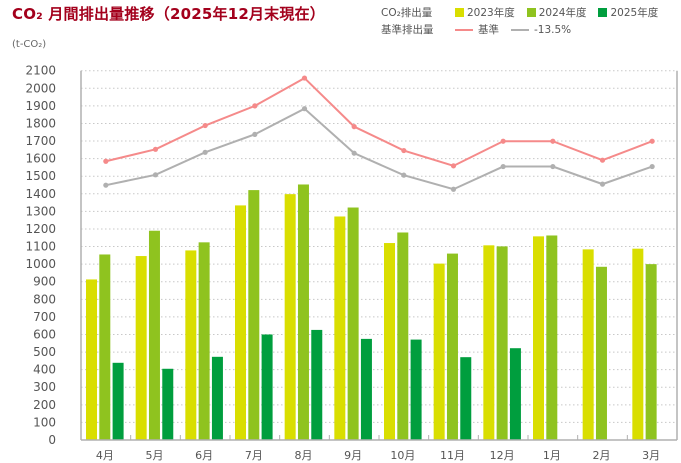 Image resolution: width=681 pixels, height=463 pixels. I want to click on legend-label-baseline: 基準, so click(488, 30).